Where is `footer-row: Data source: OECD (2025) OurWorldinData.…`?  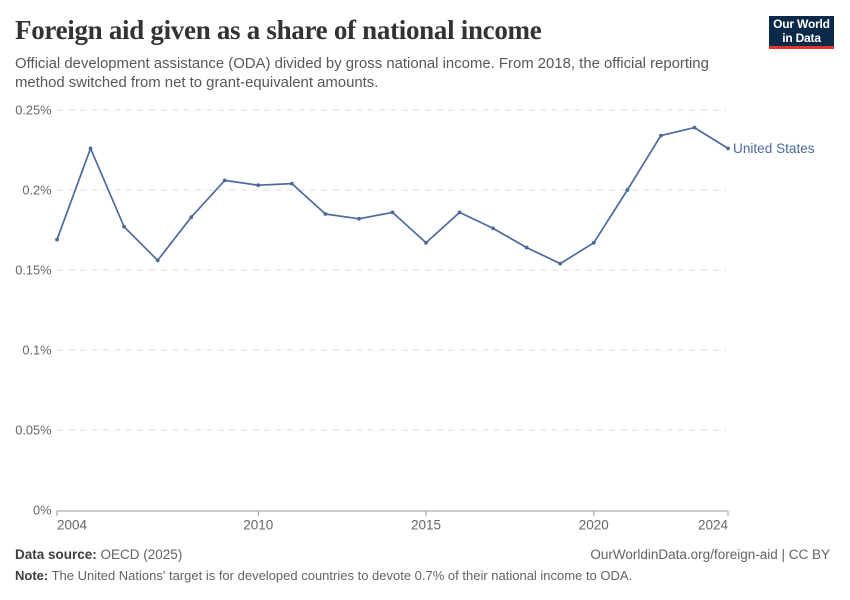 footer-row: Data source: OECD (2025) OurWorldinData.… is located at coordinates (422, 554).